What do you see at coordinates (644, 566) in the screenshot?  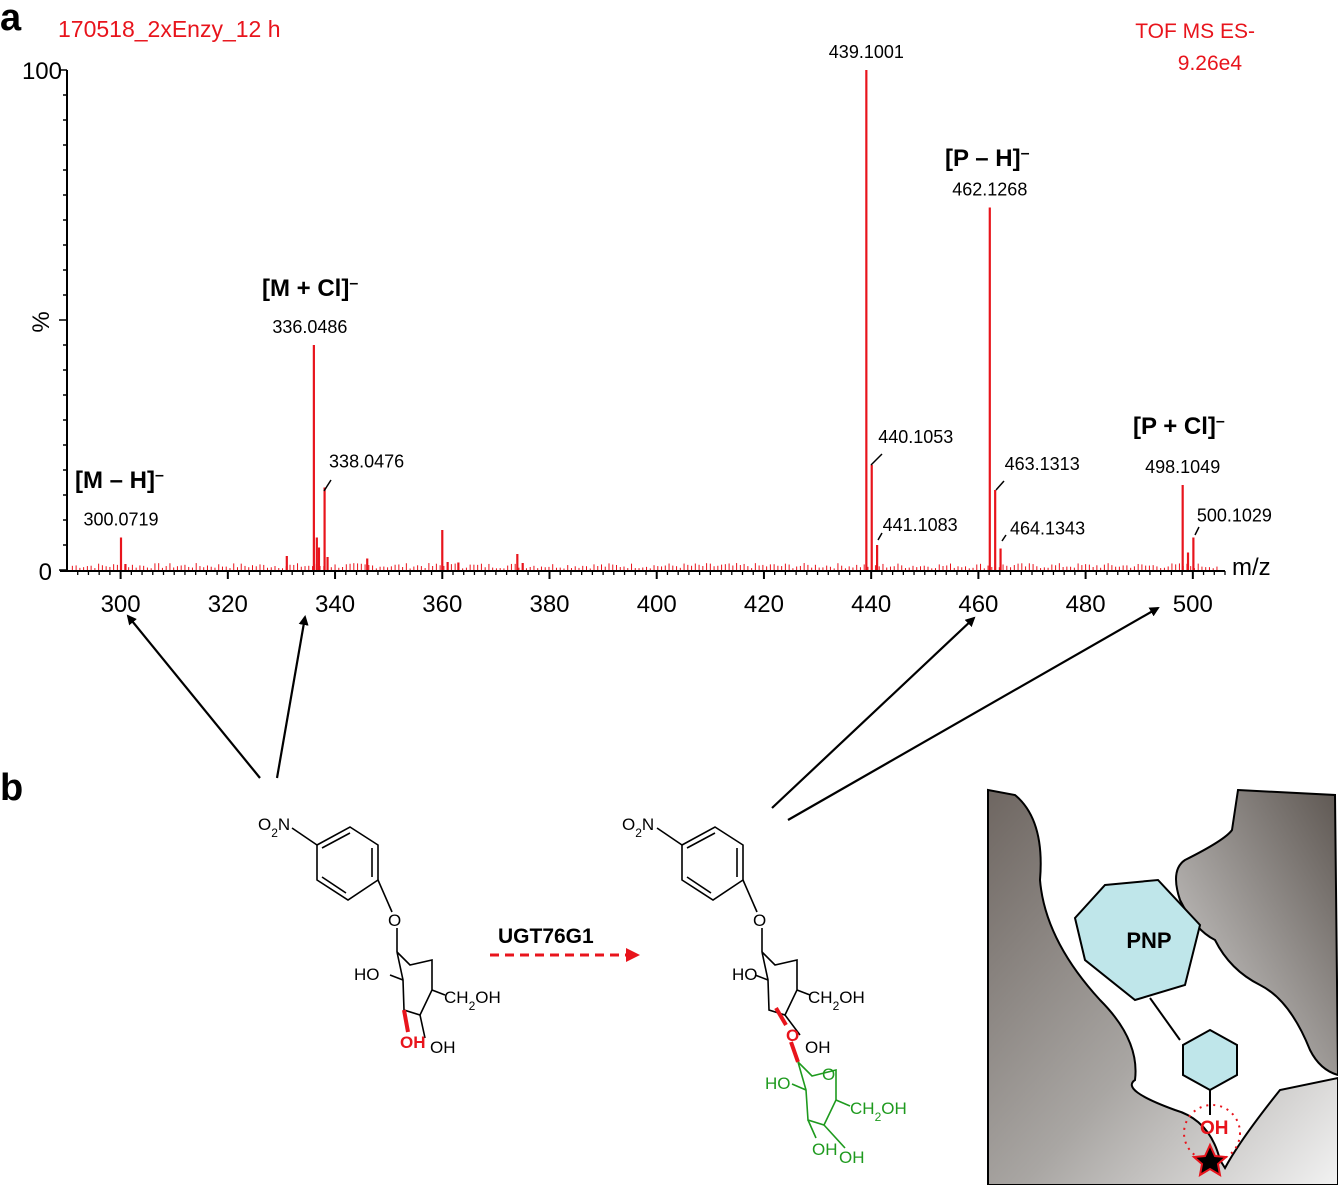 I see `spectrum-baseline` at bounding box center [644, 566].